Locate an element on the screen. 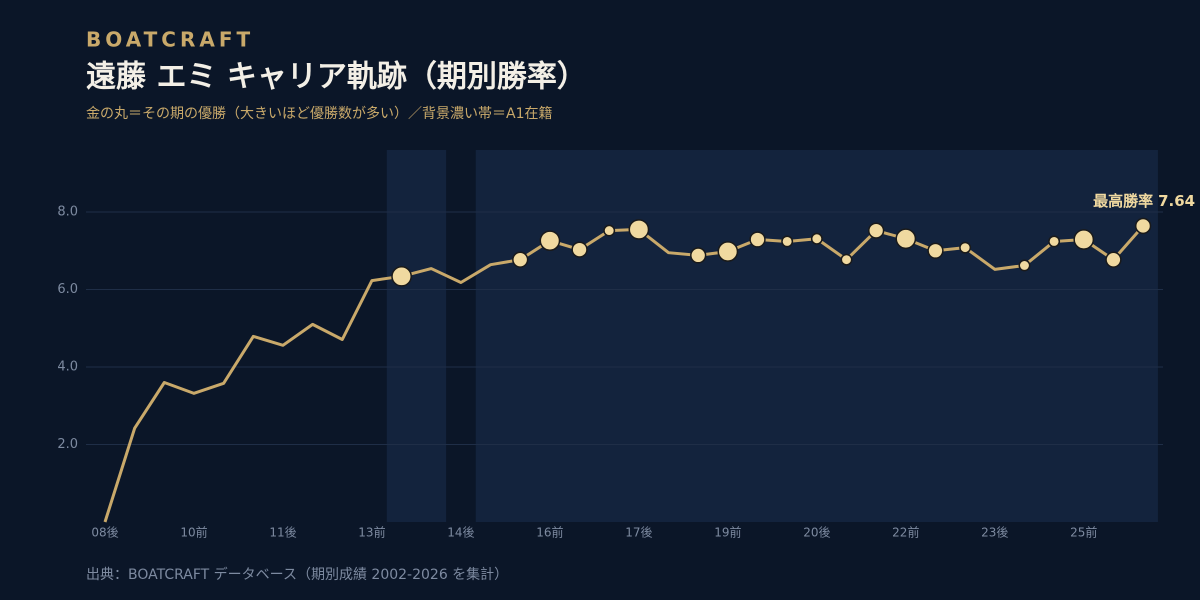 The height and width of the screenshot is (600, 1200). y-tick-label: 4.0 is located at coordinates (67, 367).